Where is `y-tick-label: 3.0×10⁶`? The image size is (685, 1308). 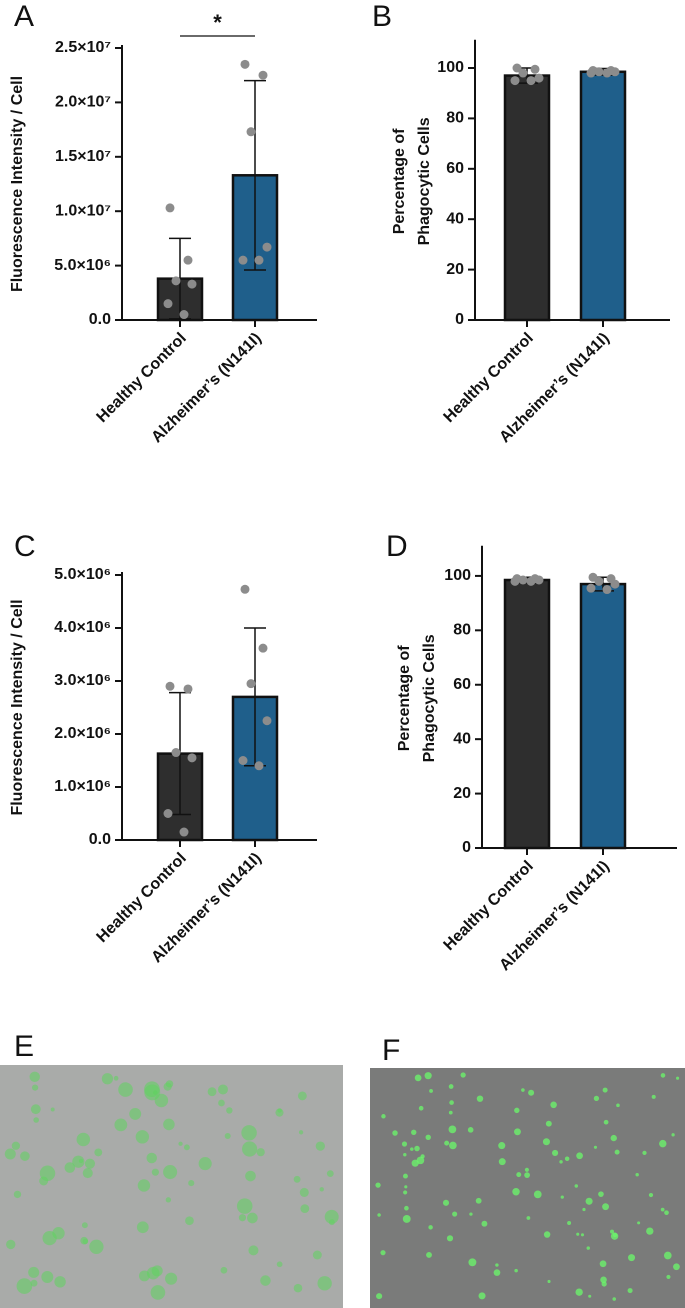 y-tick-label: 3.0×10⁶ is located at coordinates (82, 680).